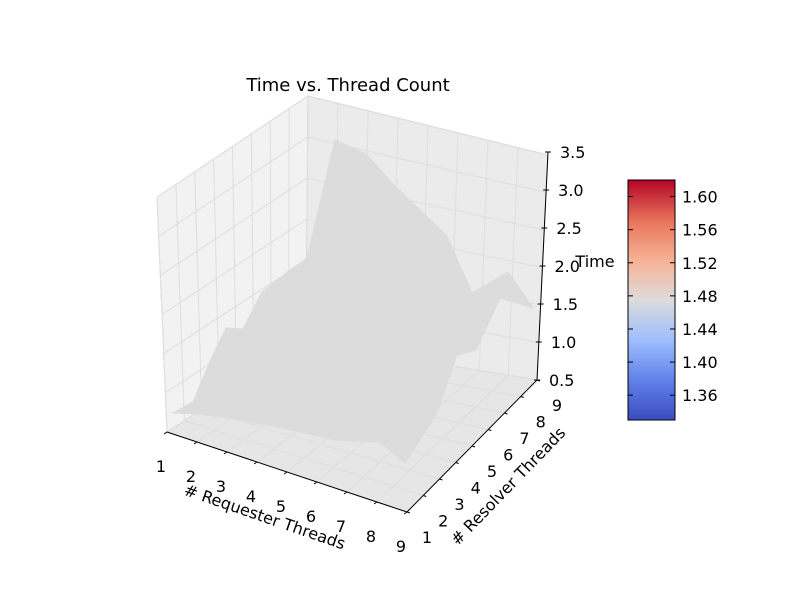  What do you see at coordinates (347, 85) in the screenshot?
I see `chart-title: Time vs. Thread Count` at bounding box center [347, 85].